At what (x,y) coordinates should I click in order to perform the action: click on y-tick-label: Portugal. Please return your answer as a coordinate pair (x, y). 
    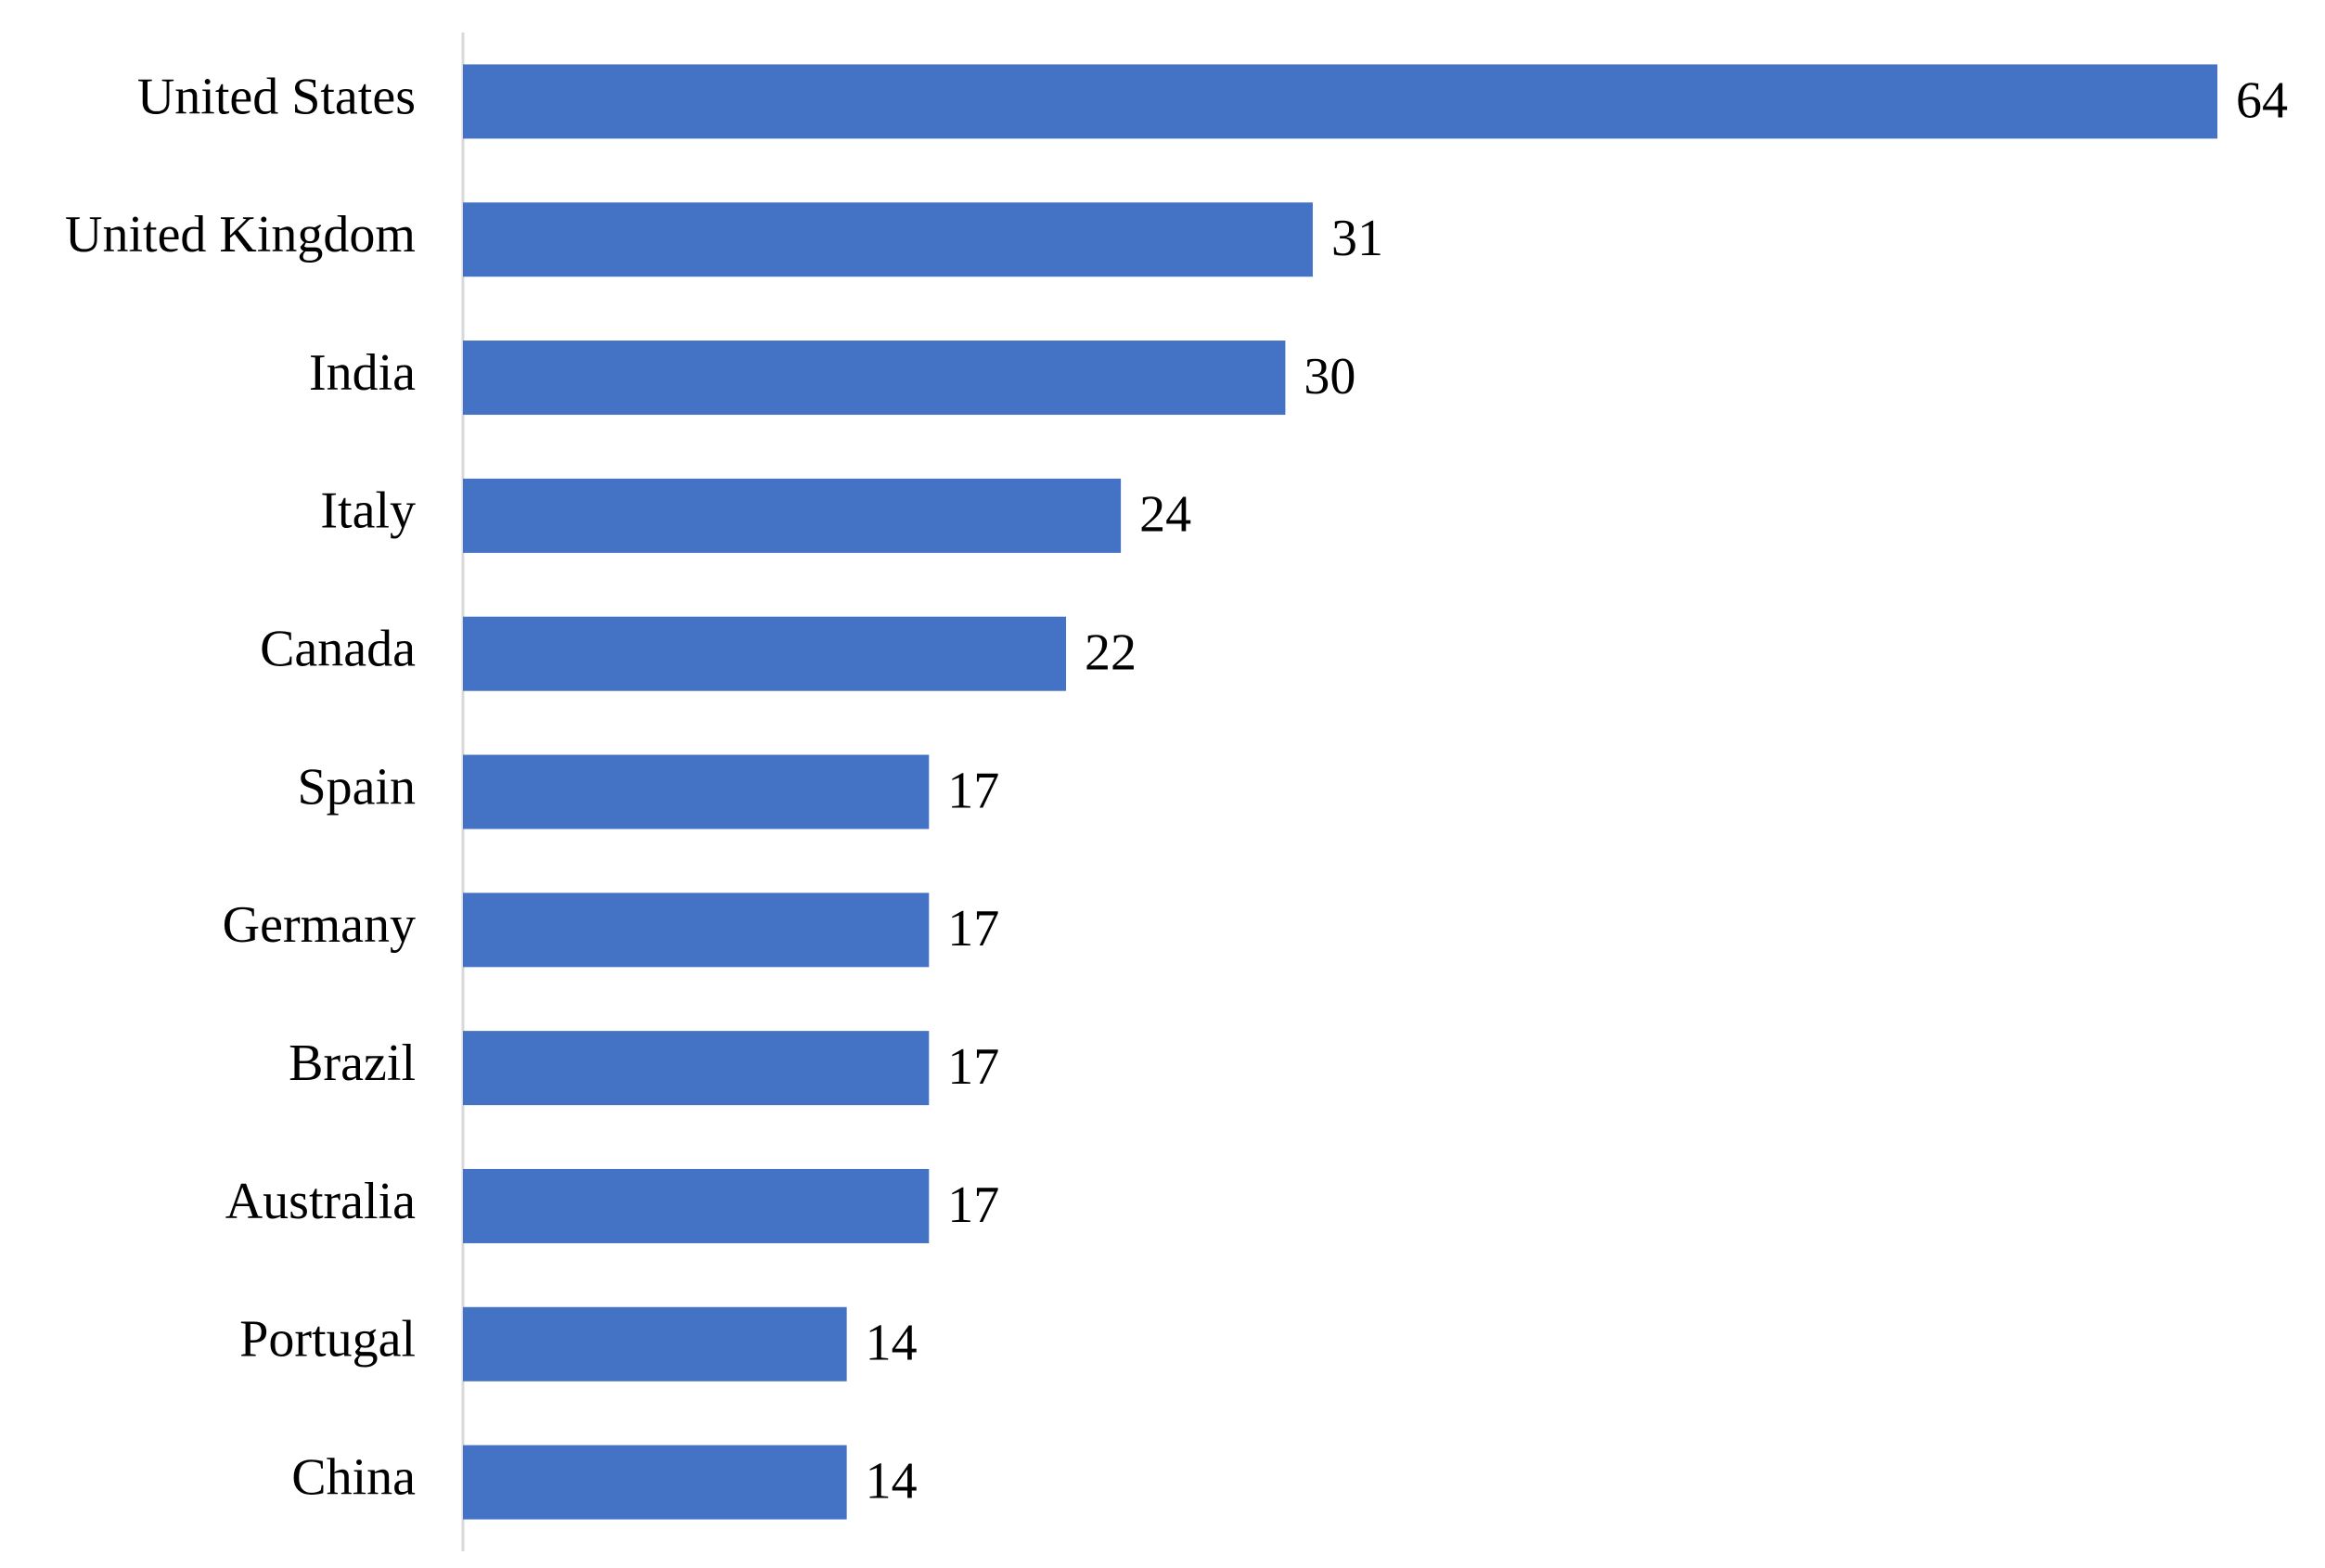
    Looking at the image, I should click on (327, 1340).